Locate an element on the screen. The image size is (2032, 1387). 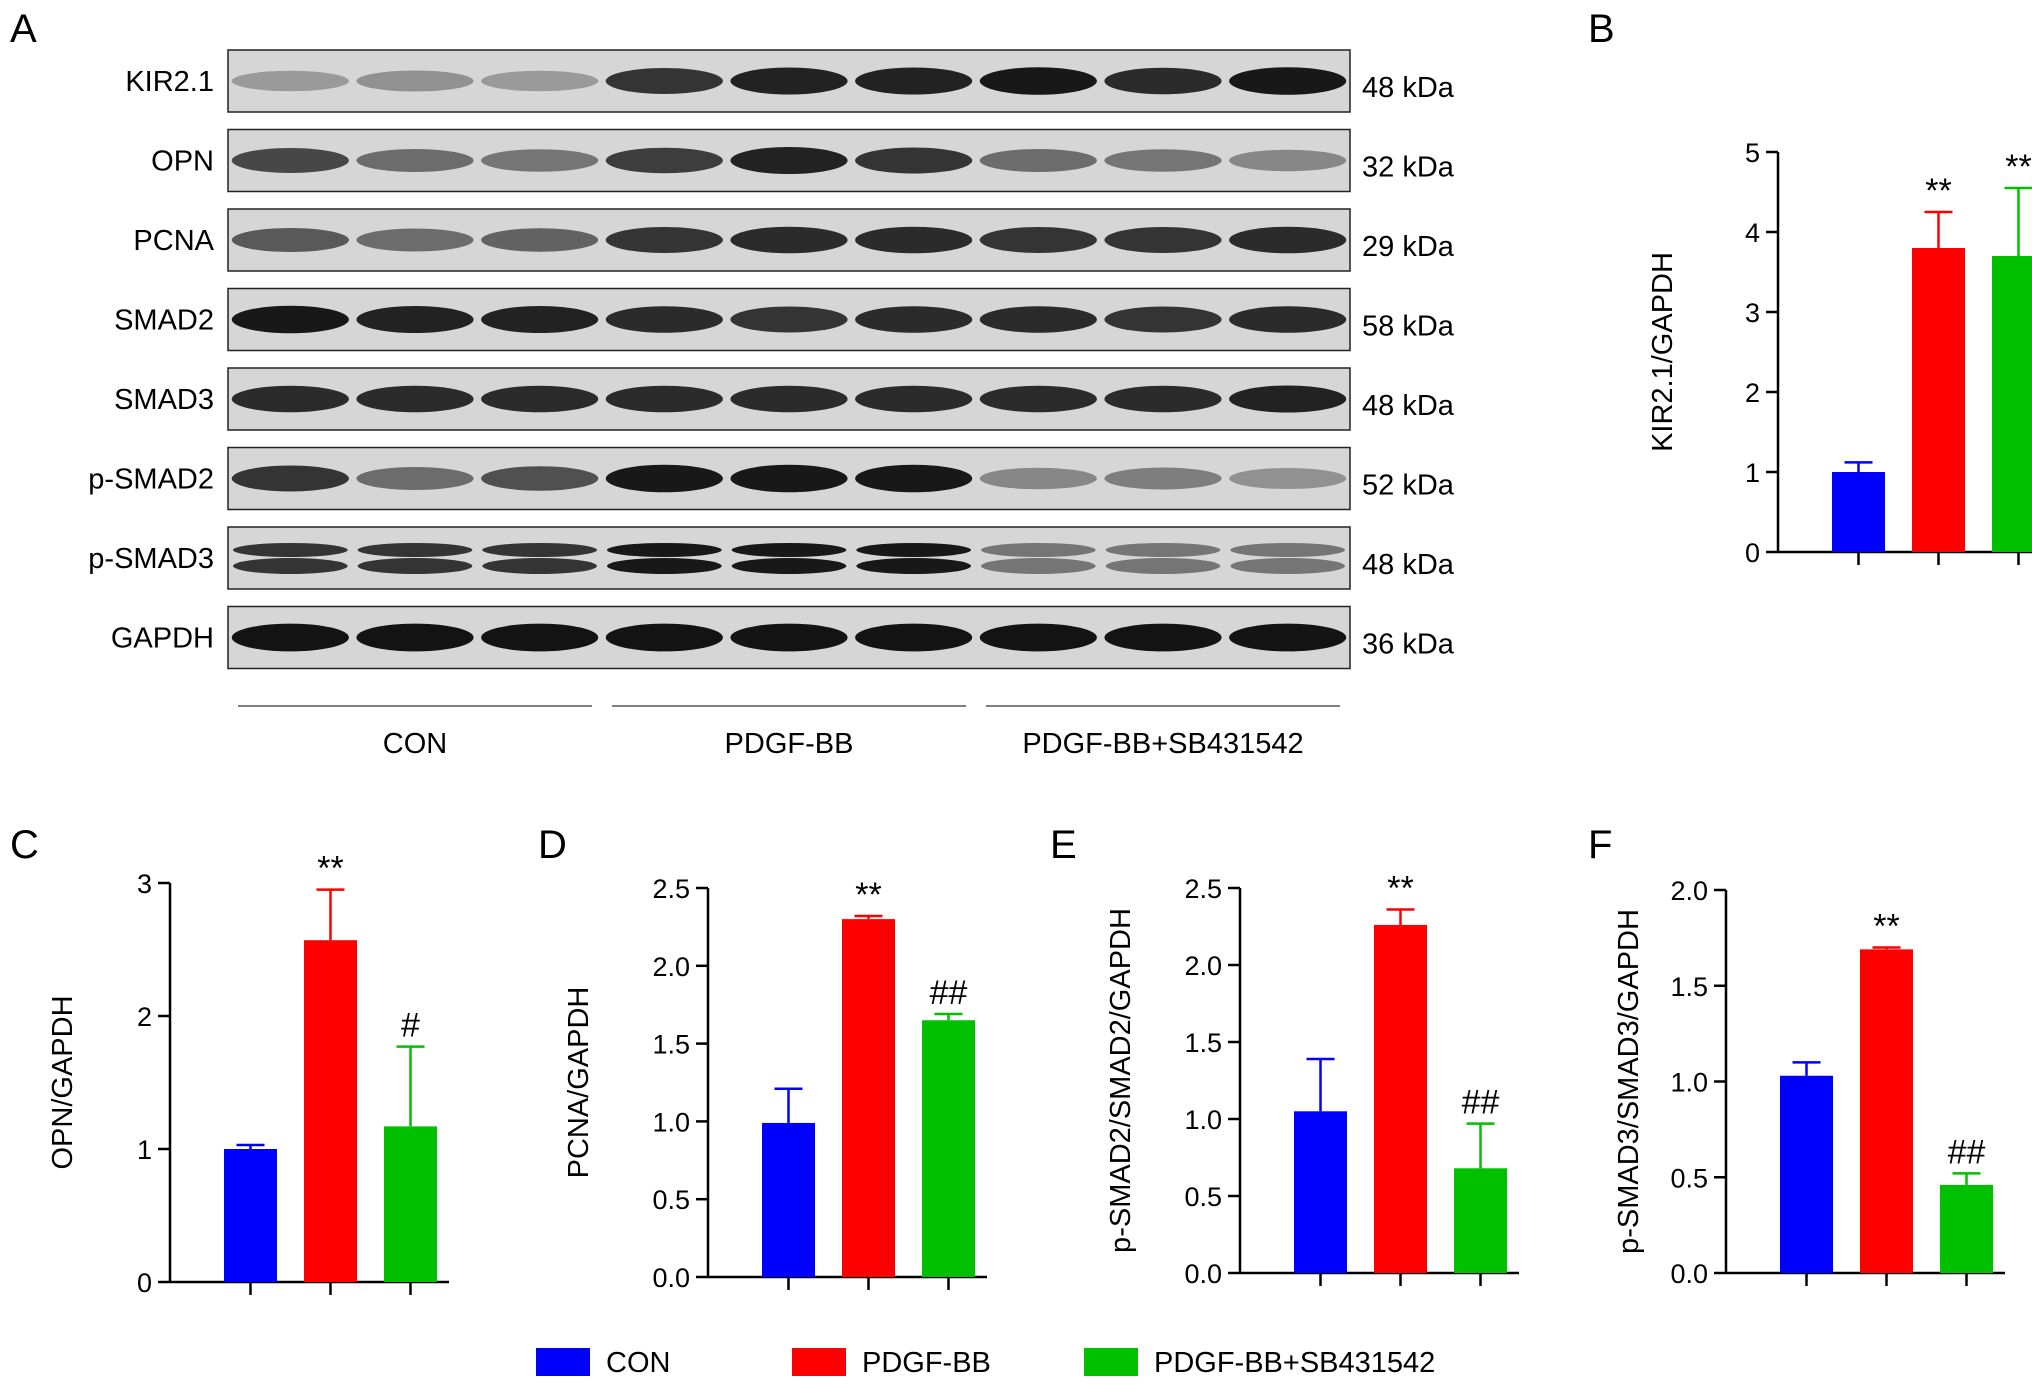
y-tick-label: 0 is located at coordinates (144, 1283).